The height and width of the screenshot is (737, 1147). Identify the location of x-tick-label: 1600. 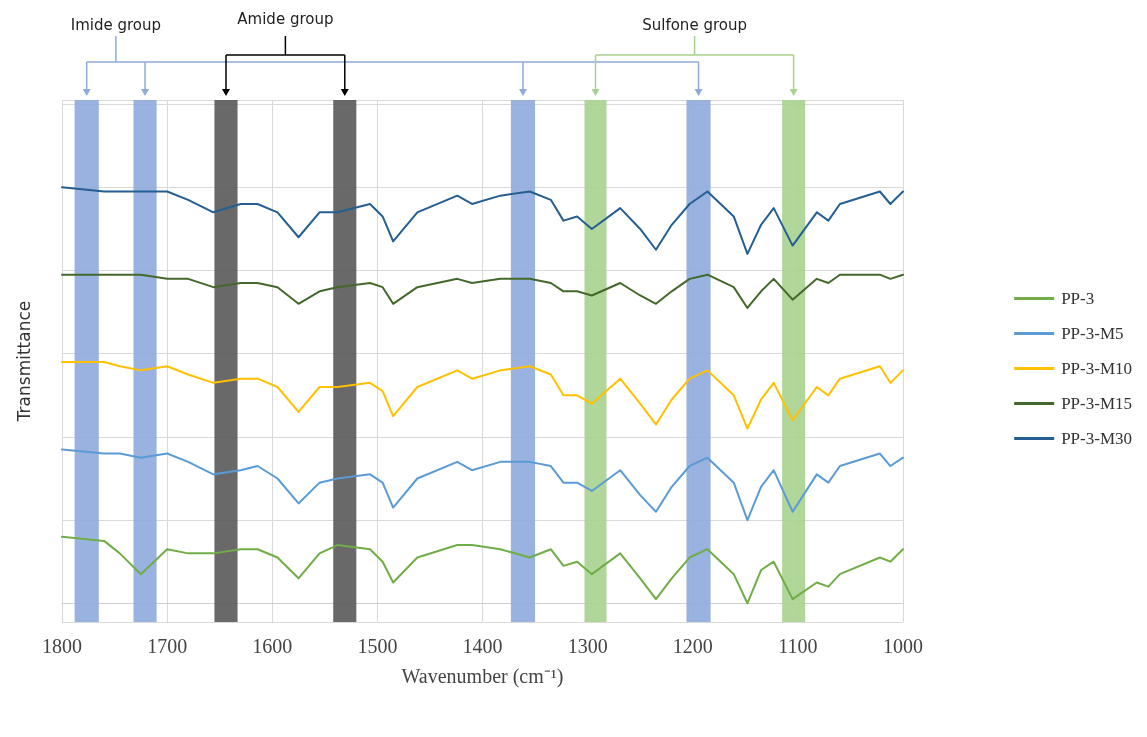
(272, 646).